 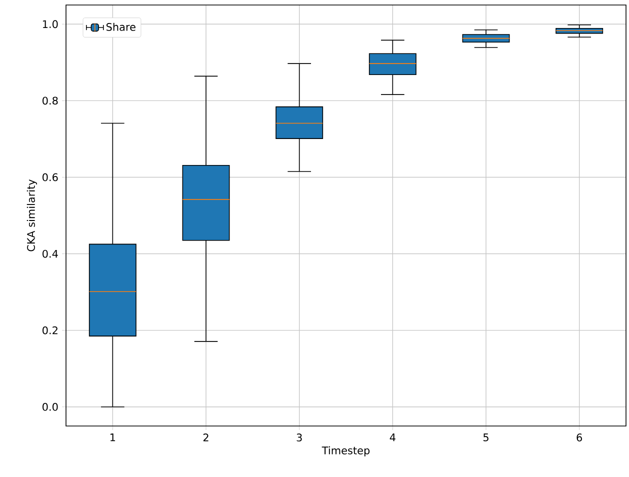 What do you see at coordinates (121, 26) in the screenshot?
I see `legend-label: Share` at bounding box center [121, 26].